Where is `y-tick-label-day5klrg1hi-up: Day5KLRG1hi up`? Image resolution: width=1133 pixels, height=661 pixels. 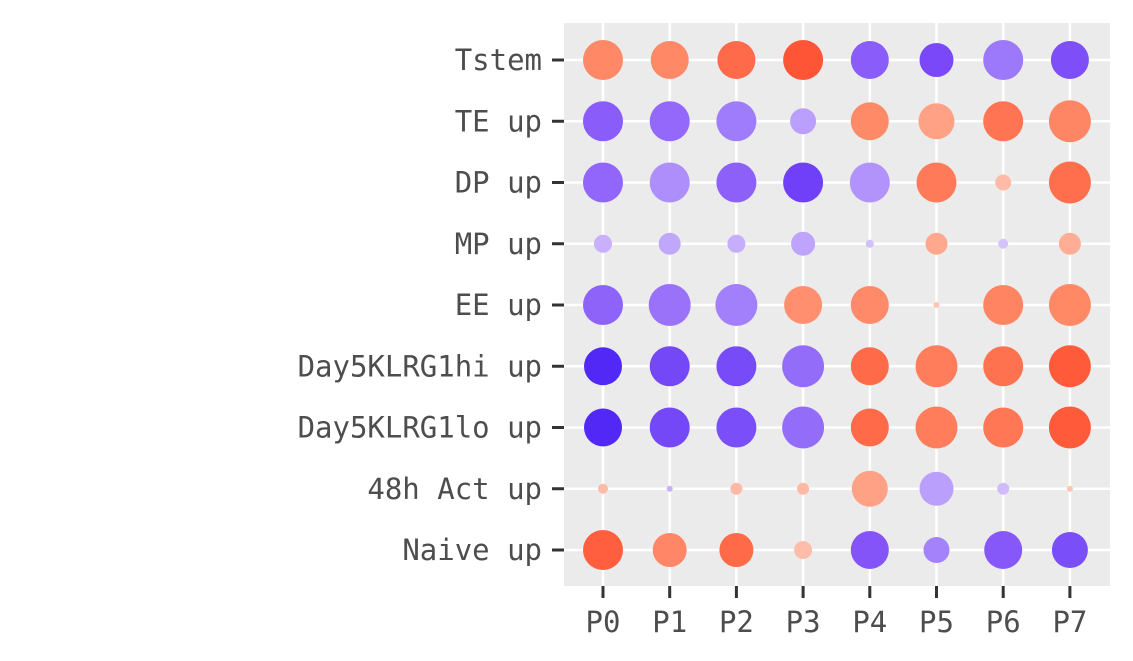
y-tick-label-day5klrg1hi-up: Day5KLRG1hi up is located at coordinates (420, 366).